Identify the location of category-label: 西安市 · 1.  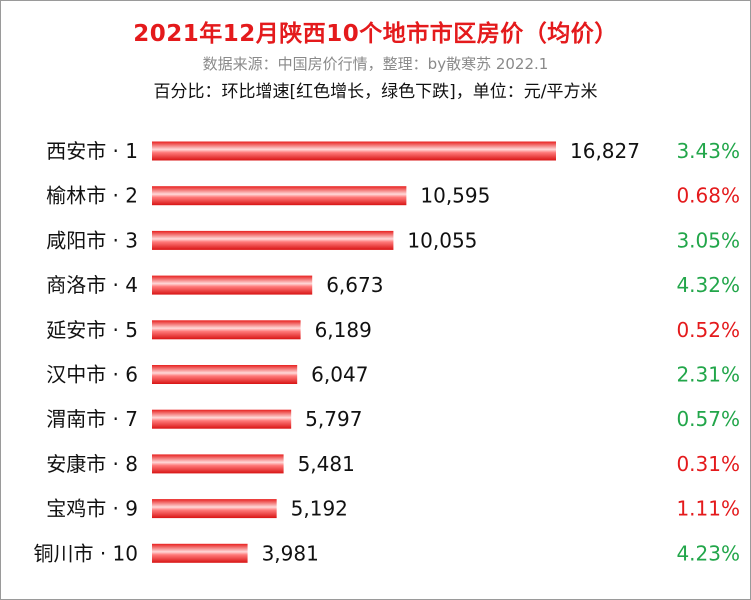
(92, 151).